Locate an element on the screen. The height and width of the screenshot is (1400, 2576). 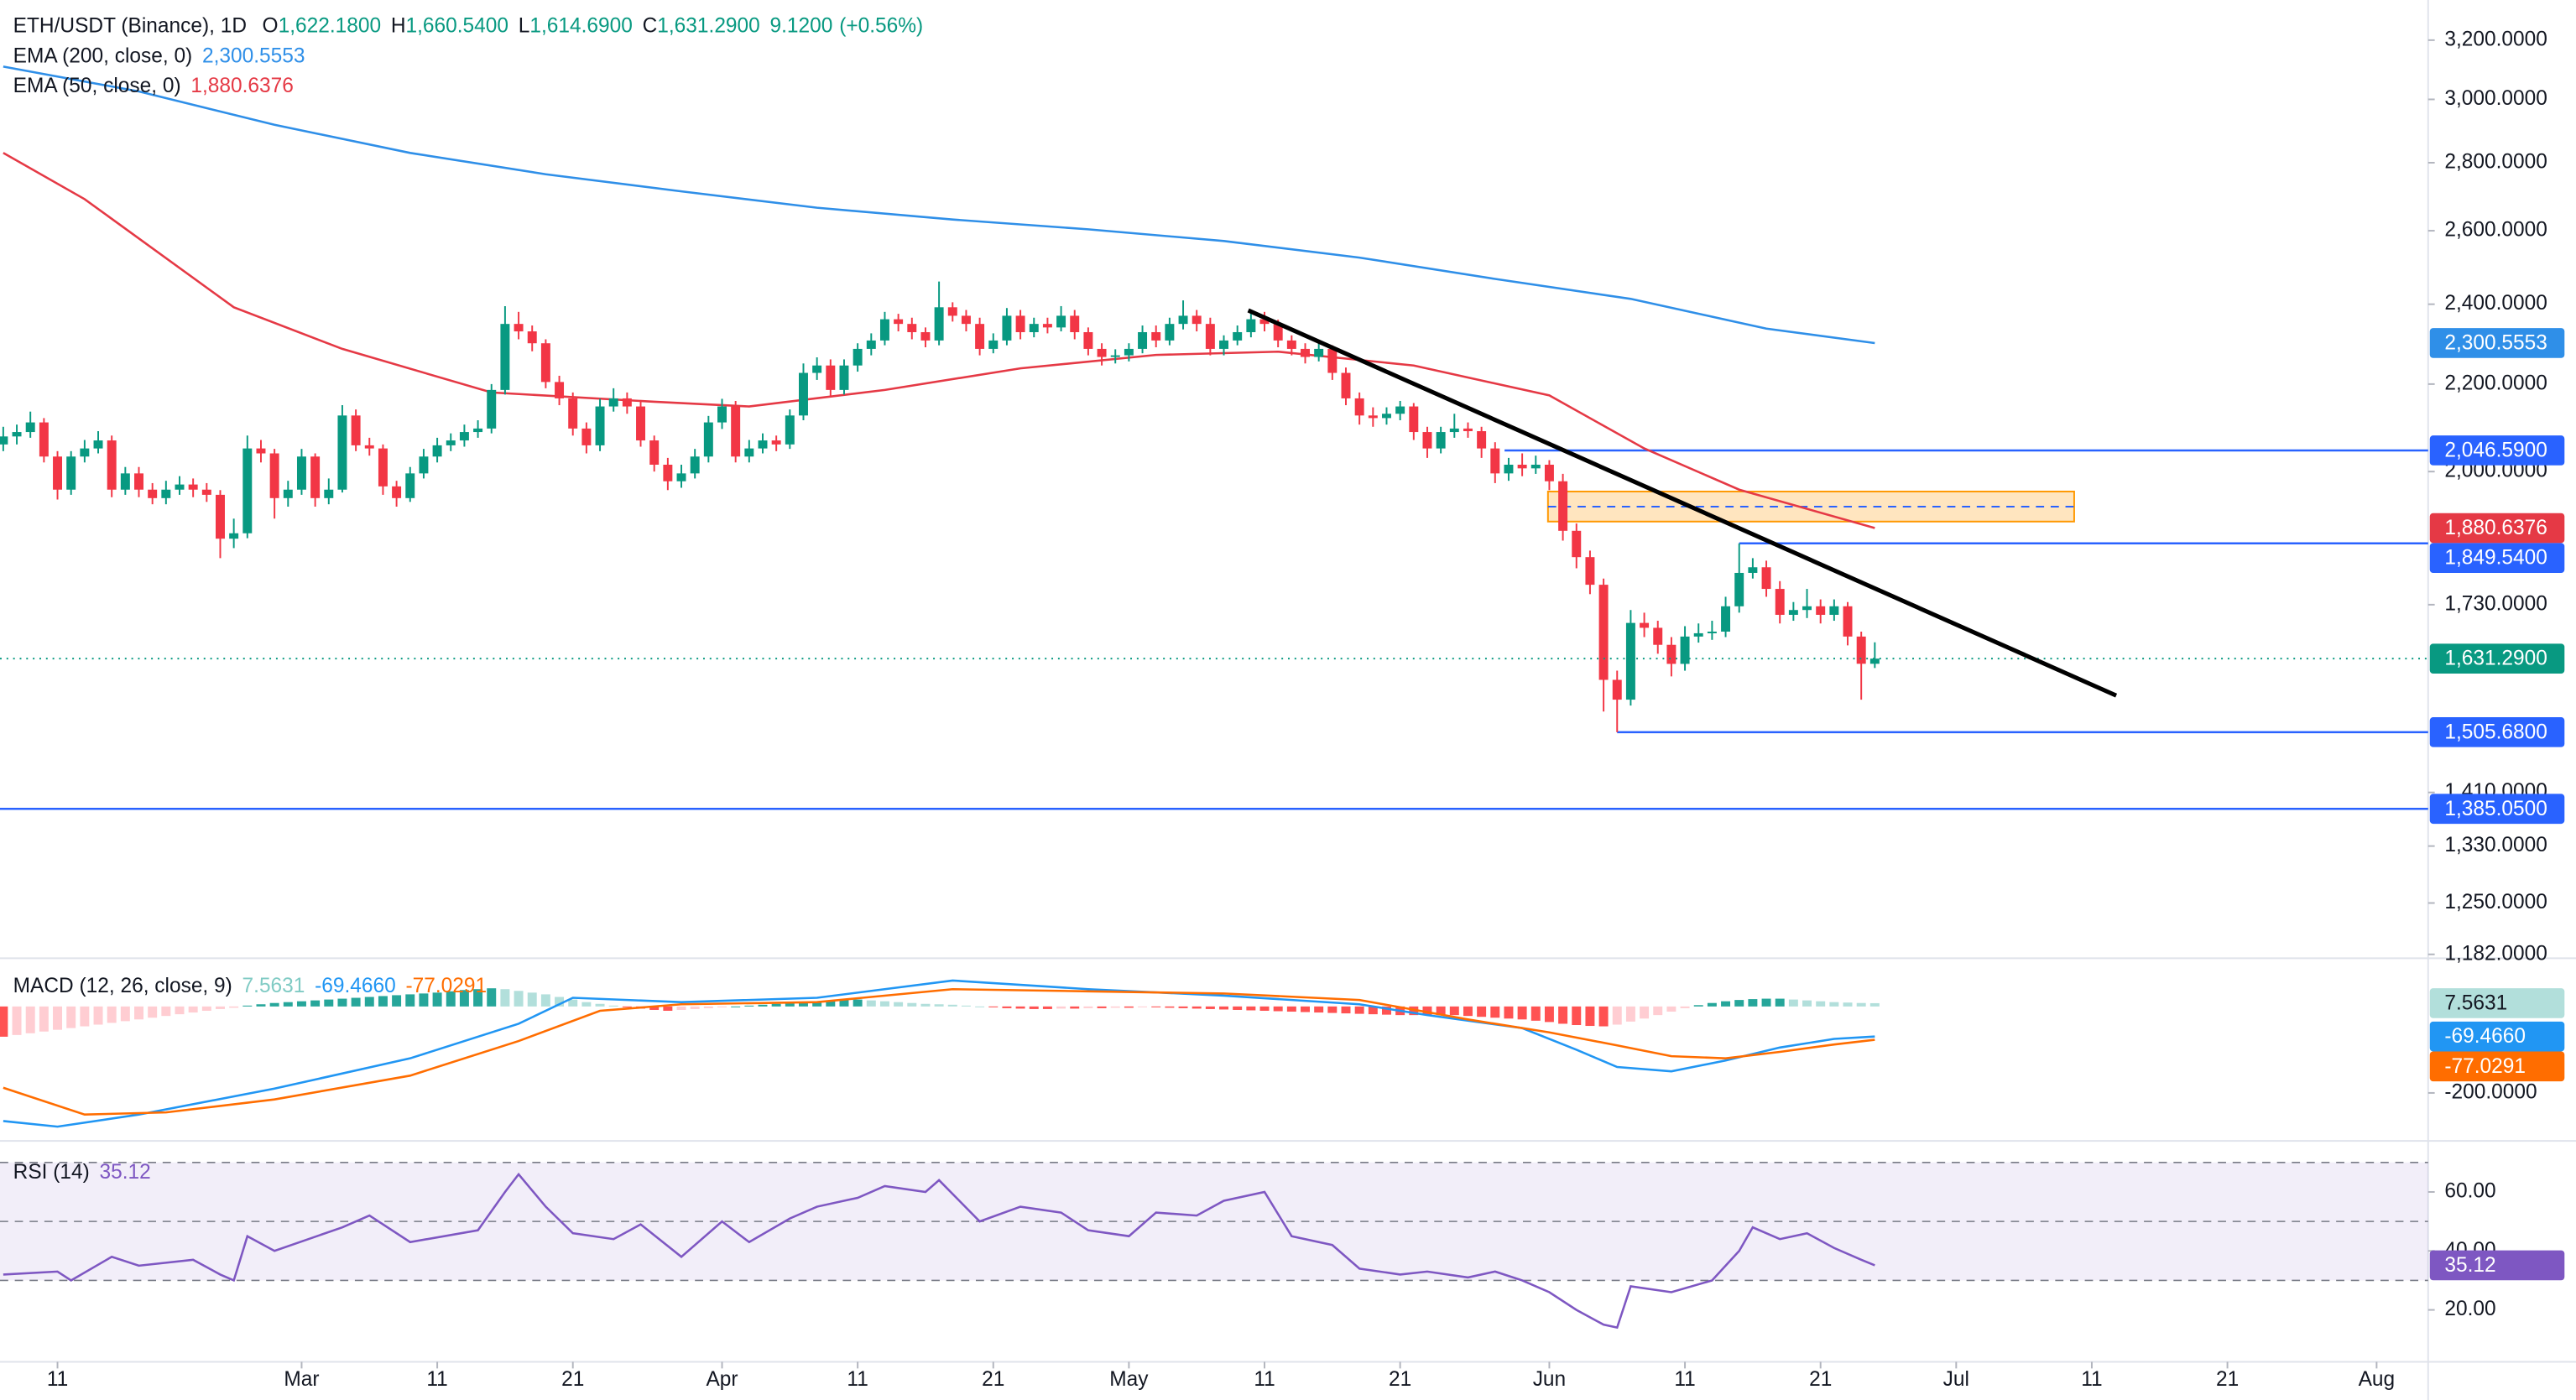
ohlc-prefix: C is located at coordinates (650, 25).